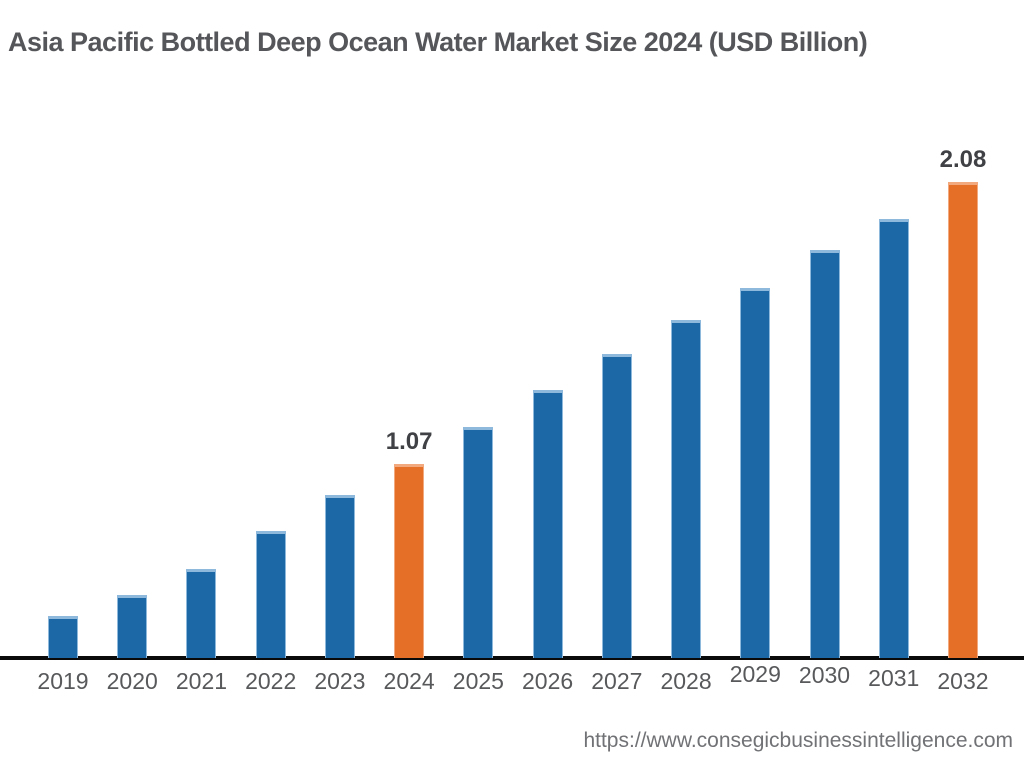 This screenshot has width=1024, height=768. Describe the element at coordinates (339, 576) in the screenshot. I see `bar-2023` at that location.